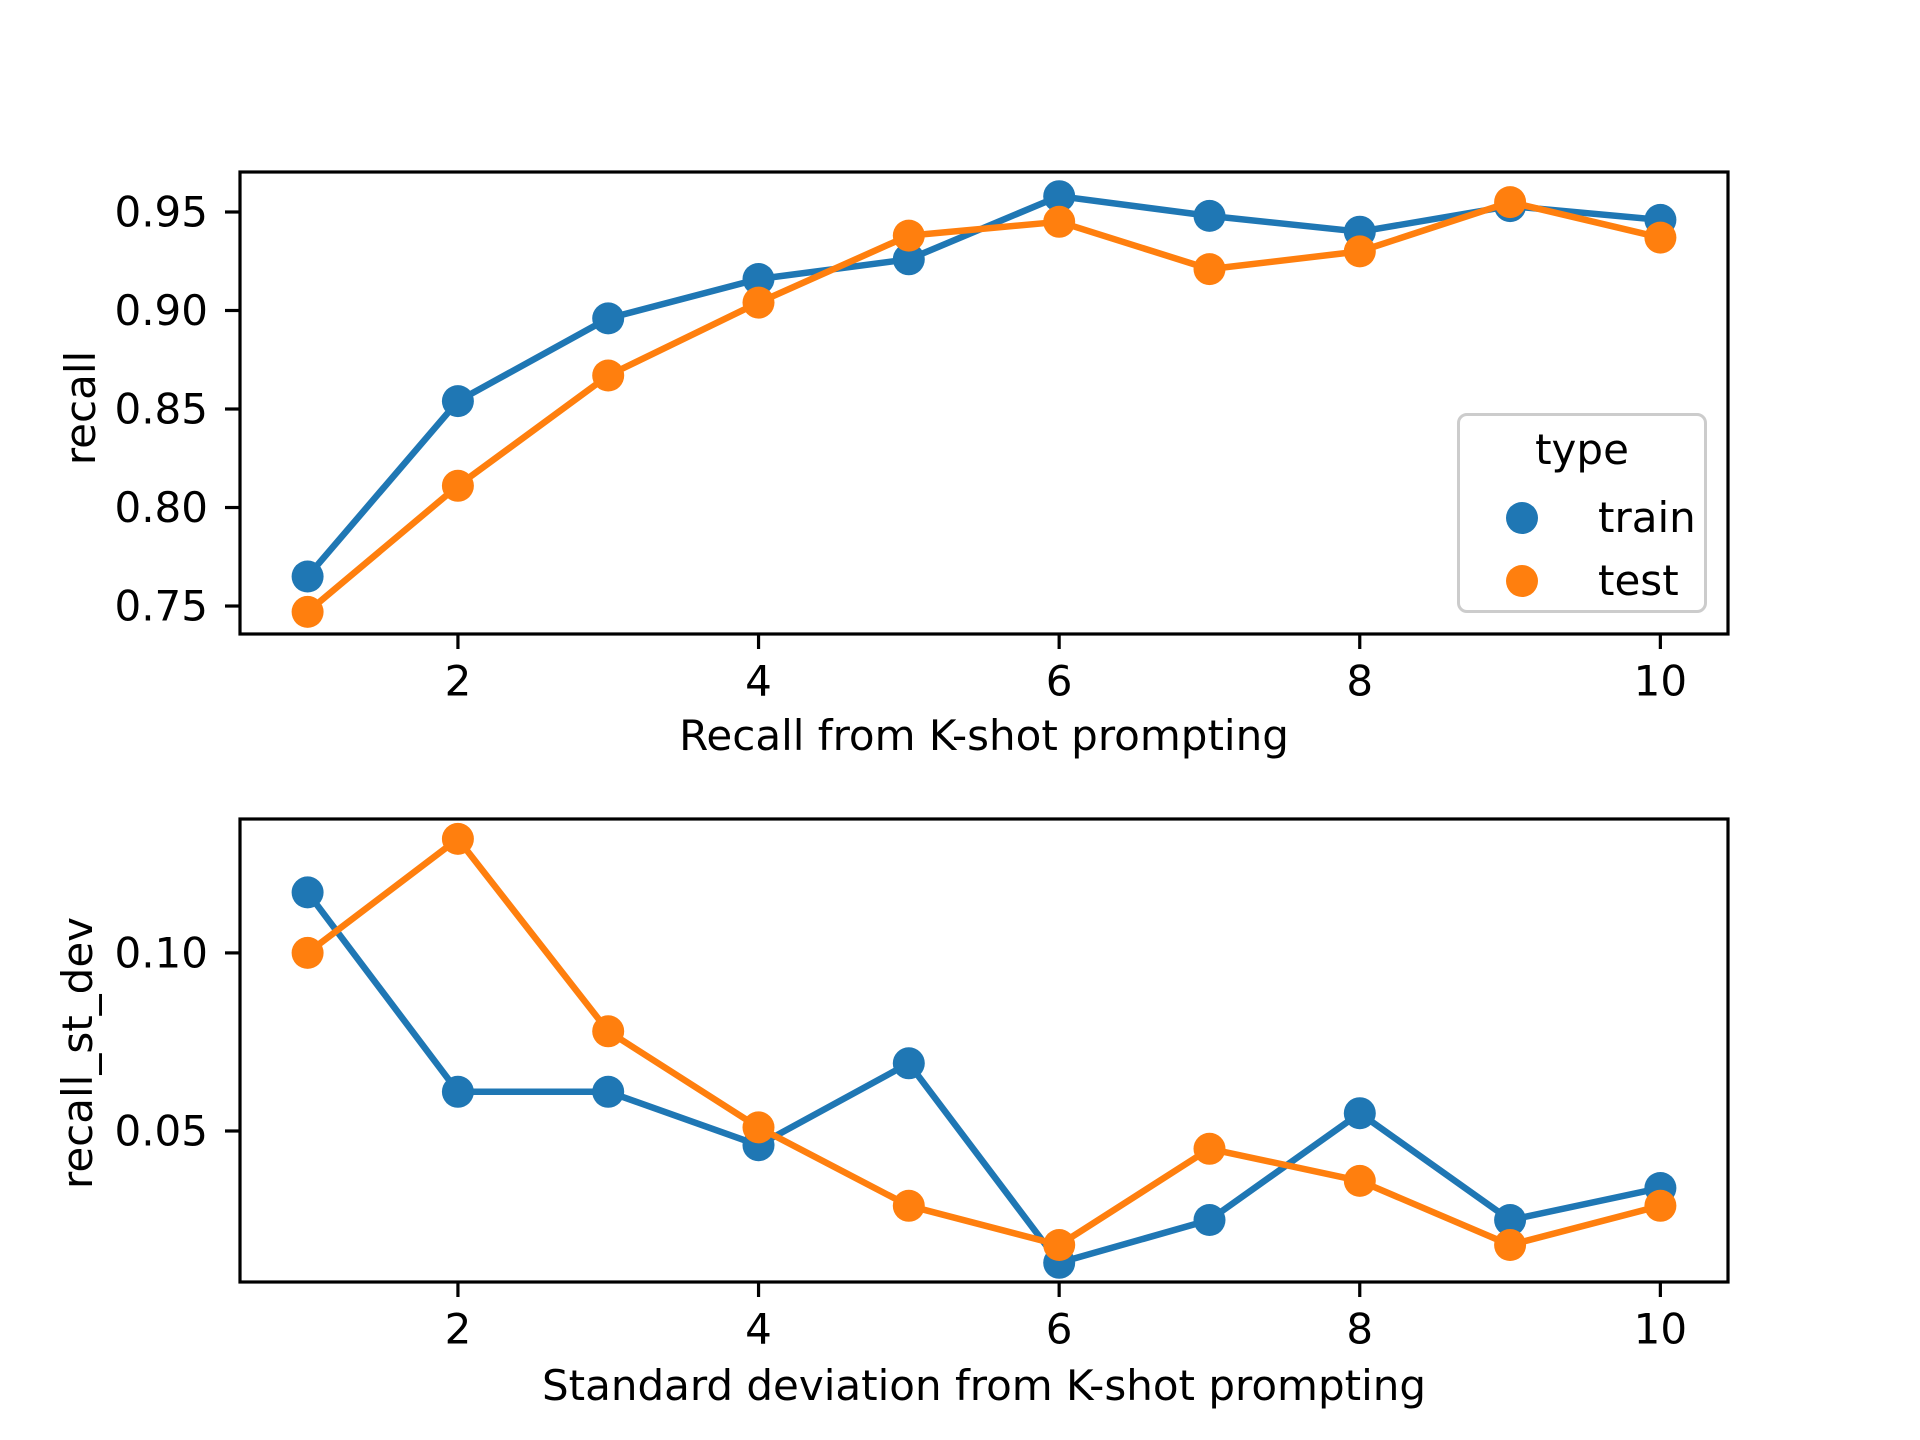 The width and height of the screenshot is (1920, 1440). I want to click on legend-label-test: test, so click(1638, 580).